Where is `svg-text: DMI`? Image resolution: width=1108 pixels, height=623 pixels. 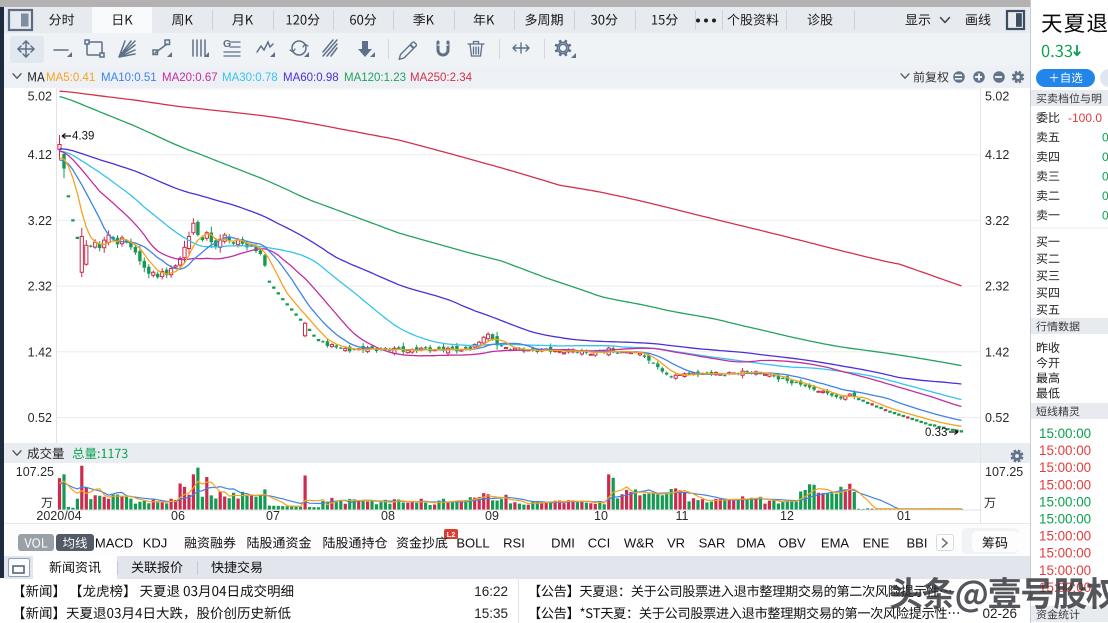
svg-text: DMI is located at coordinates (563, 543).